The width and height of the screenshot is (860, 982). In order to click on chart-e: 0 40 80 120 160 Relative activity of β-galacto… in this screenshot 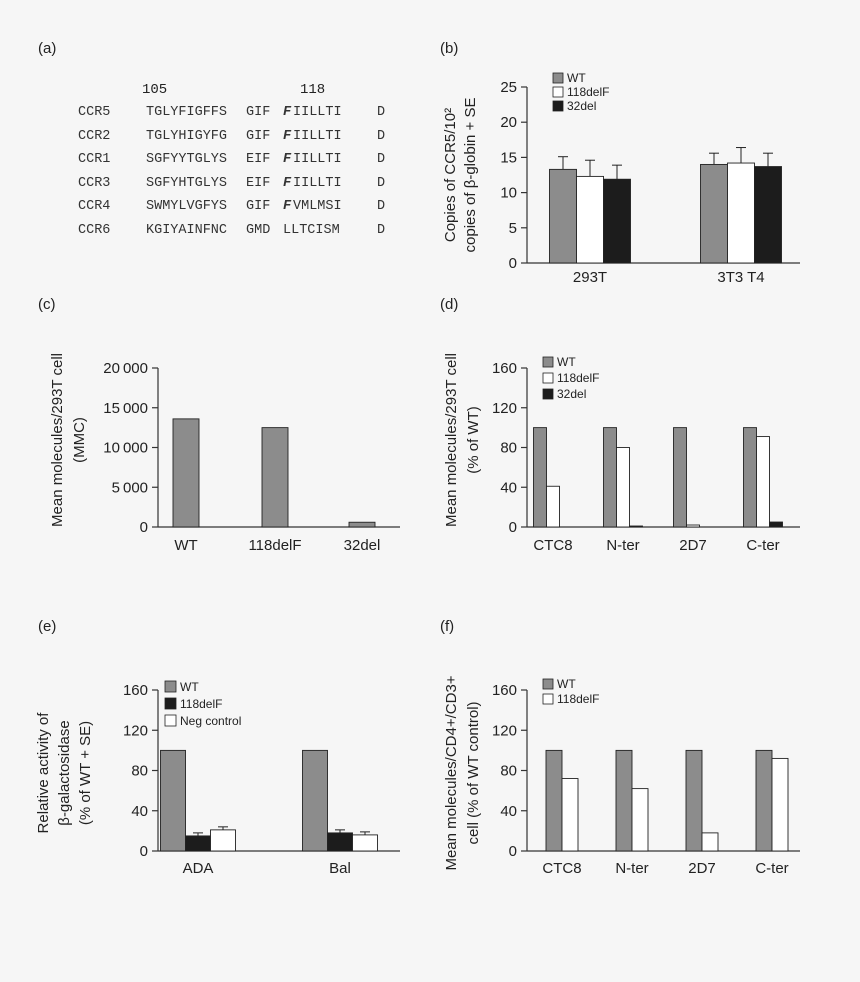, I will do `click(217, 778)`.